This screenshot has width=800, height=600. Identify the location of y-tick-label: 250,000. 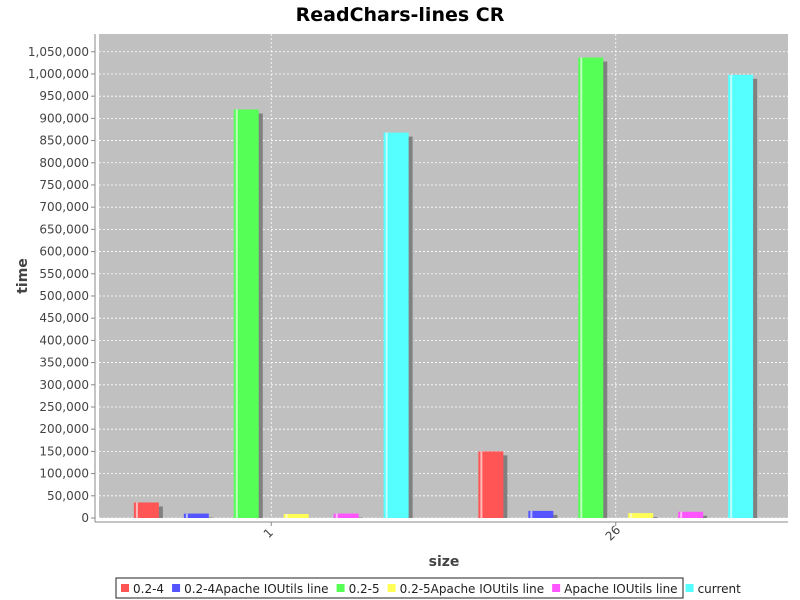
(64, 407).